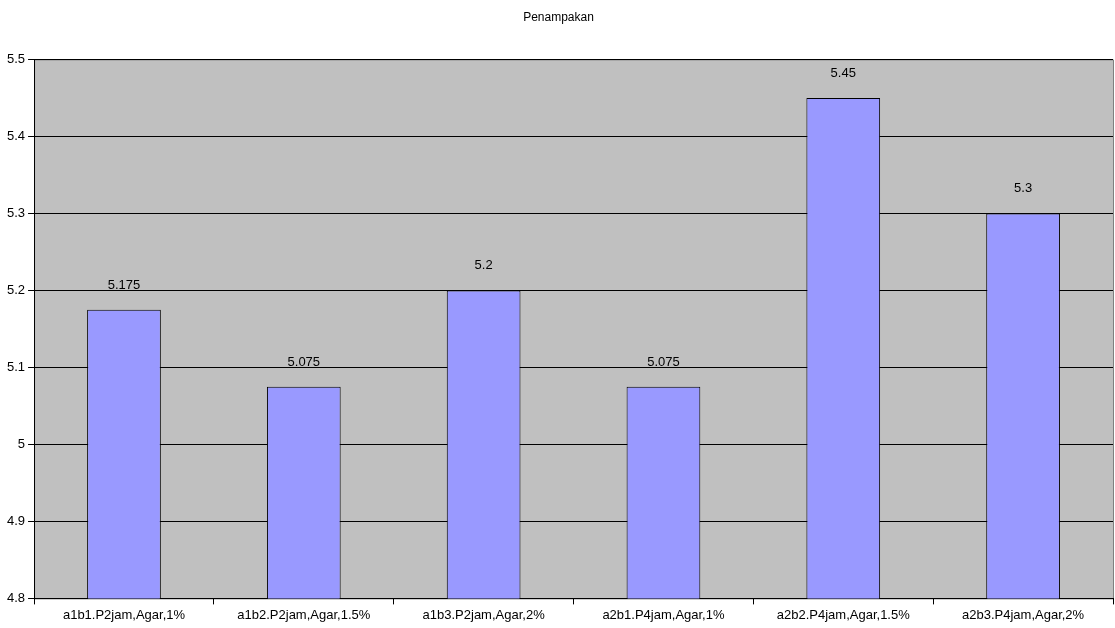 The width and height of the screenshot is (1115, 628). Describe the element at coordinates (16, 289) in the screenshot. I see `y-tick-label: 5.2` at that location.